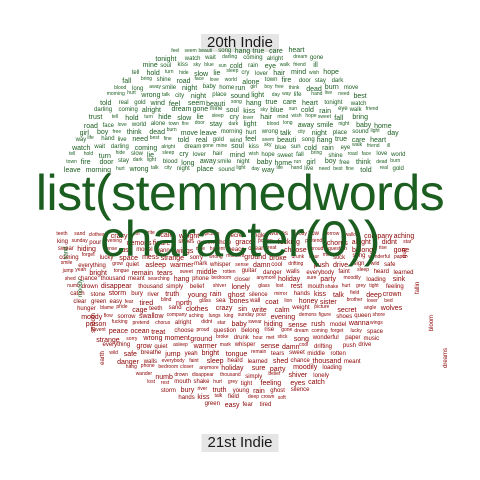  I want to click on bottom-group-word: everybody, so click(320, 273).